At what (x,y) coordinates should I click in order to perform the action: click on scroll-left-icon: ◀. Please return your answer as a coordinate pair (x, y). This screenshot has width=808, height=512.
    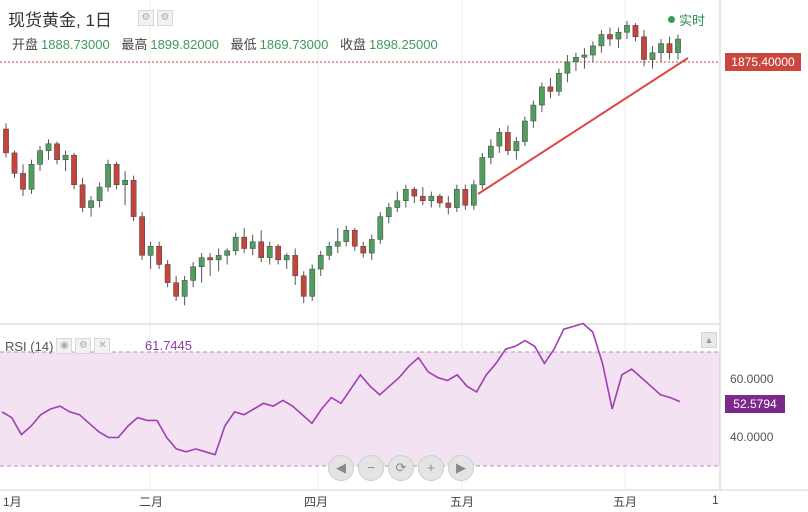
    Looking at the image, I should click on (341, 468).